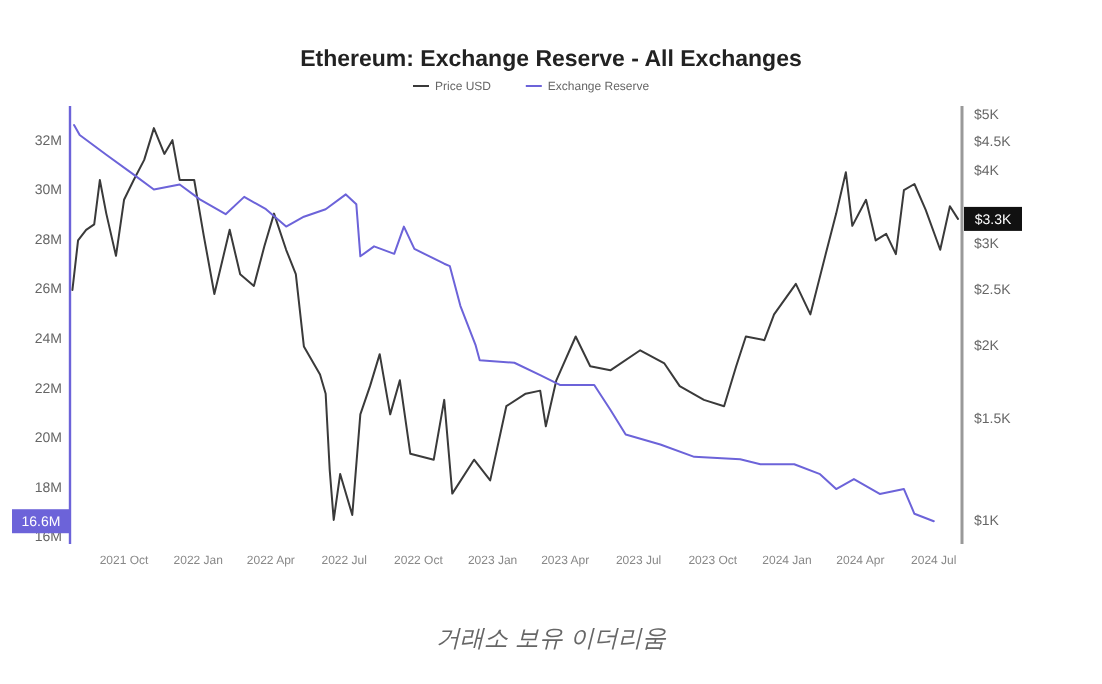 The image size is (1102, 684). I want to click on text: 거래소 보유 이더리움, so click(552, 638).